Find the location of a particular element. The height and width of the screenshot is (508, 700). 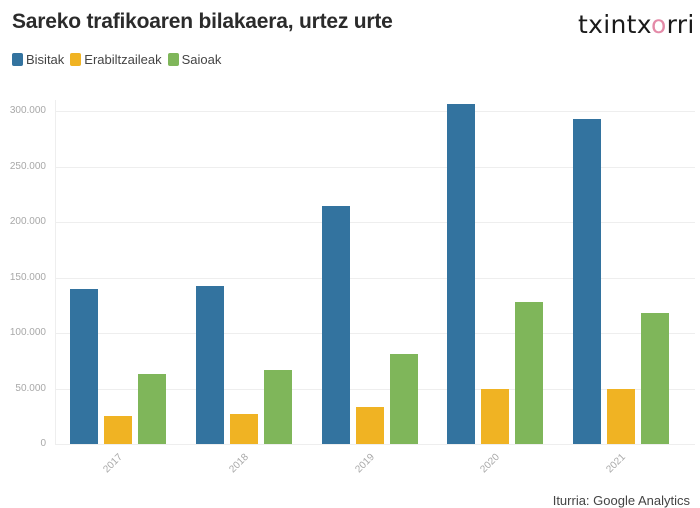

y-tick-label: 50.000 is located at coordinates (30, 388).